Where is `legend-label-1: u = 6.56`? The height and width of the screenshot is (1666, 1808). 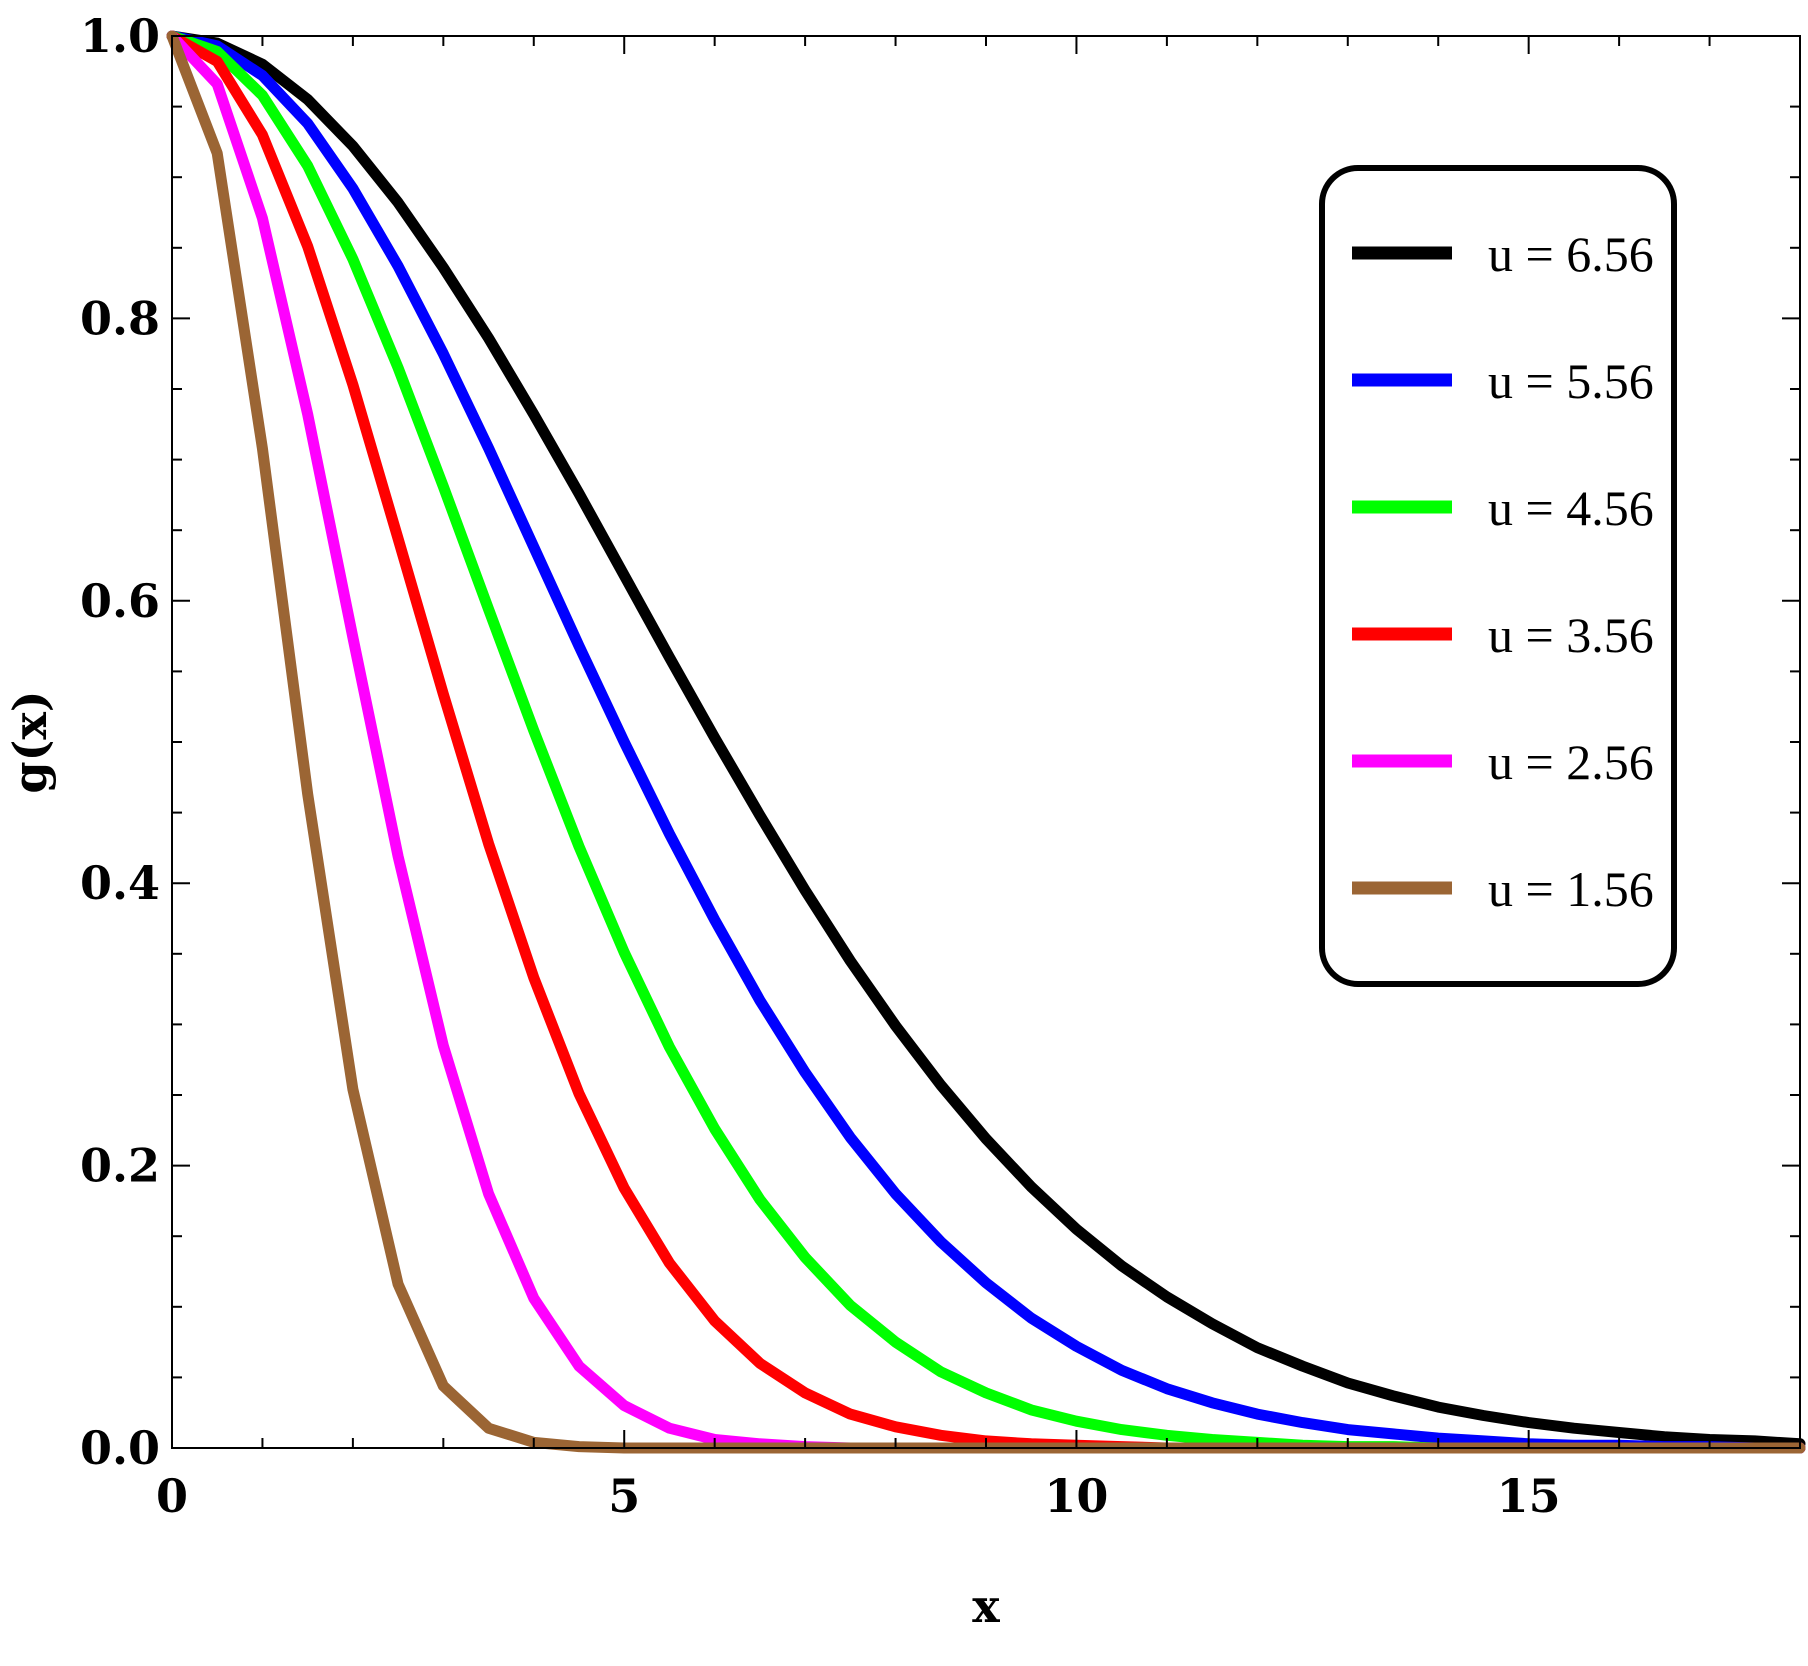
legend-label-1: u = 6.56 is located at coordinates (1571, 254).